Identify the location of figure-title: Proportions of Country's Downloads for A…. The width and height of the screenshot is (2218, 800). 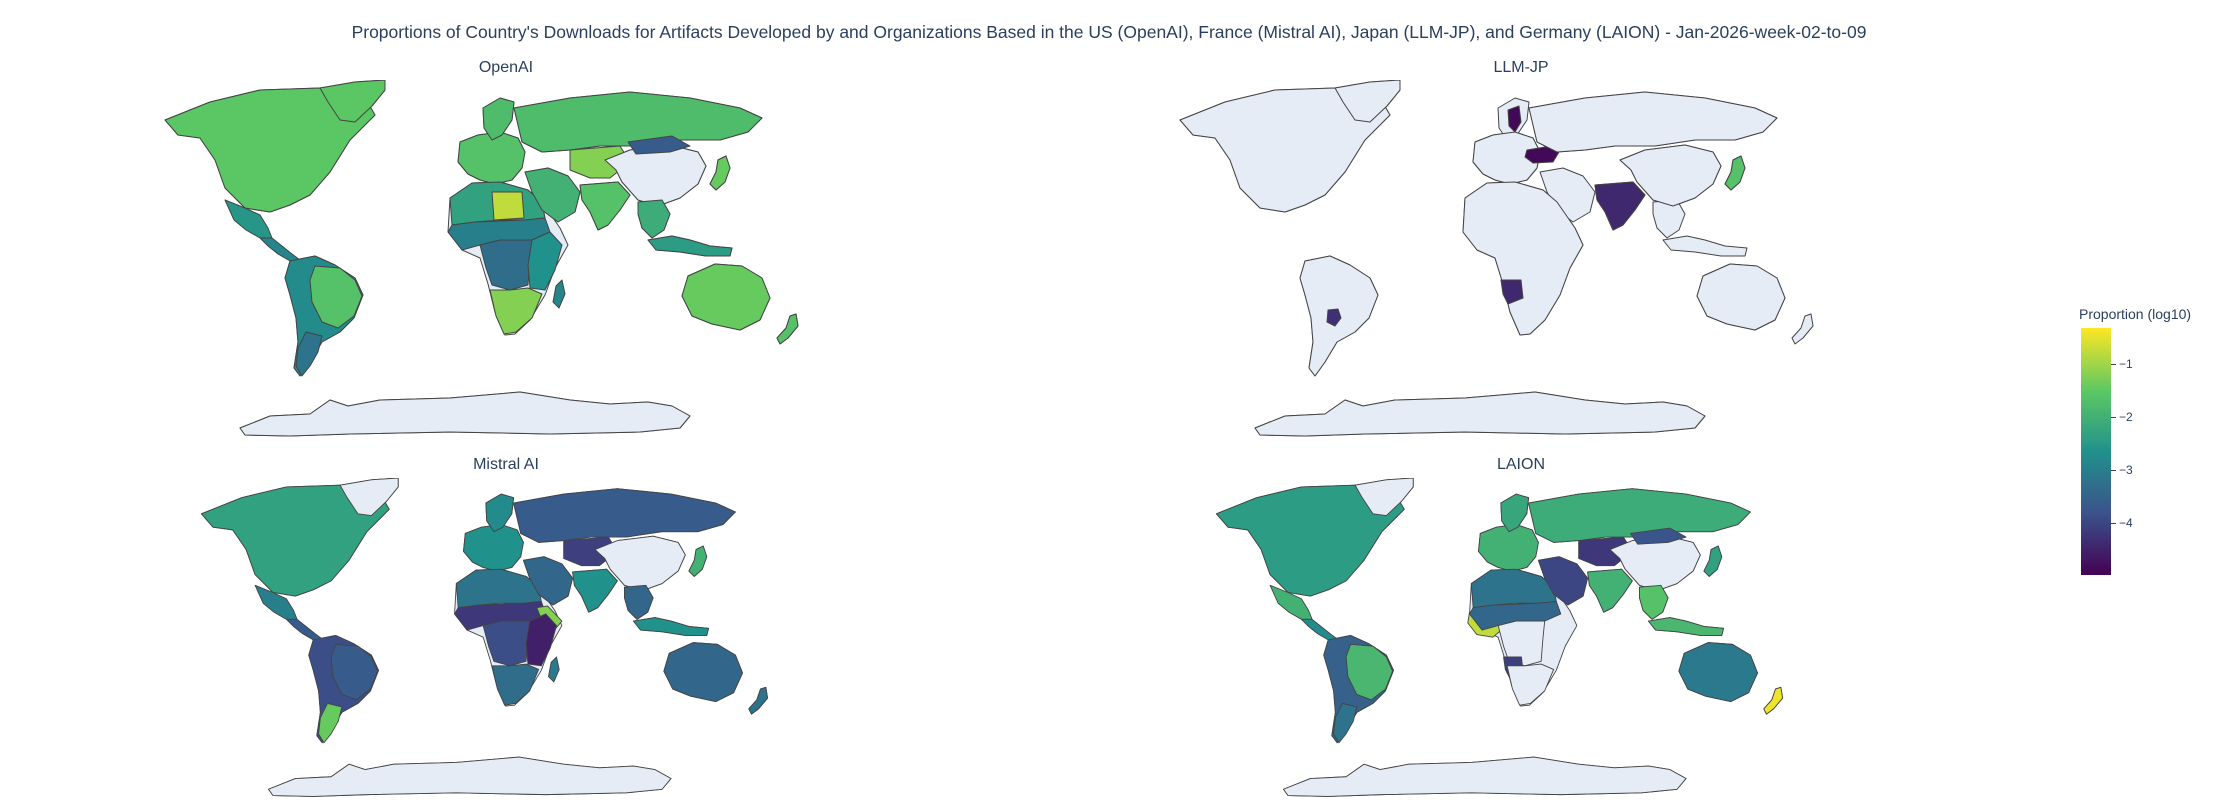
(1109, 32).